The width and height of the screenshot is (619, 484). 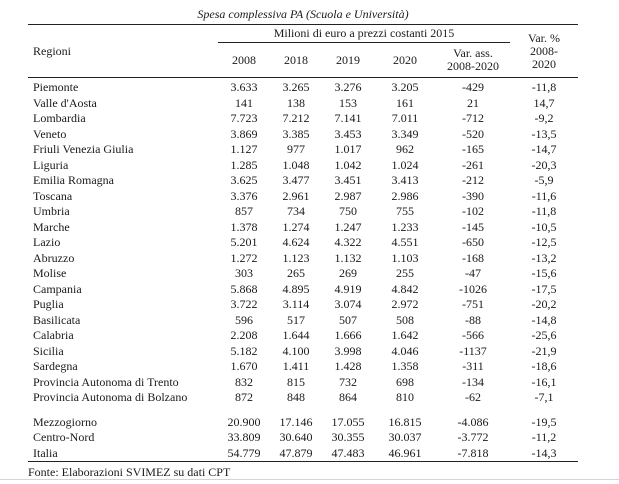 I want to click on value-cell: 750, so click(x=348, y=211).